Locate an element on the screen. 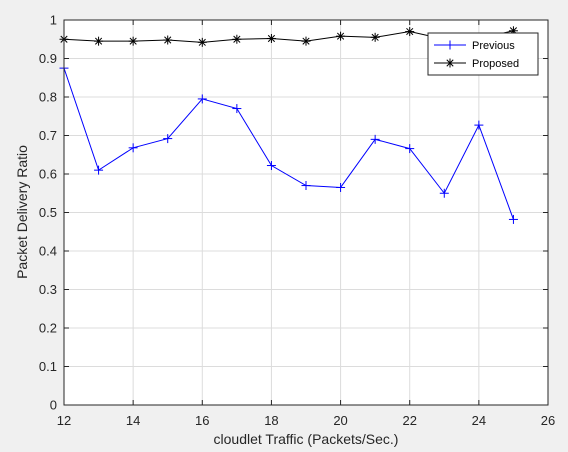  legend-label-proposed: Proposed is located at coordinates (495, 64).